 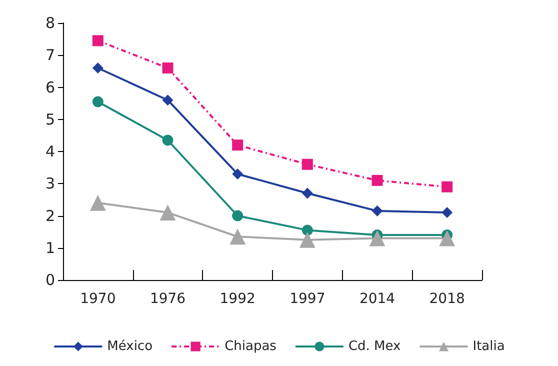 I want to click on y-tick-label: 8, so click(x=50, y=23).